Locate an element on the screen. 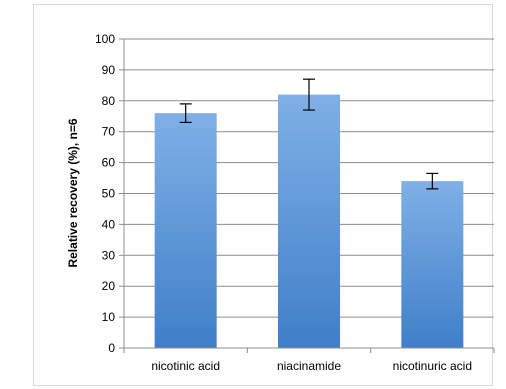 The height and width of the screenshot is (389, 506). y-tick-label: 30 is located at coordinates (109, 255).